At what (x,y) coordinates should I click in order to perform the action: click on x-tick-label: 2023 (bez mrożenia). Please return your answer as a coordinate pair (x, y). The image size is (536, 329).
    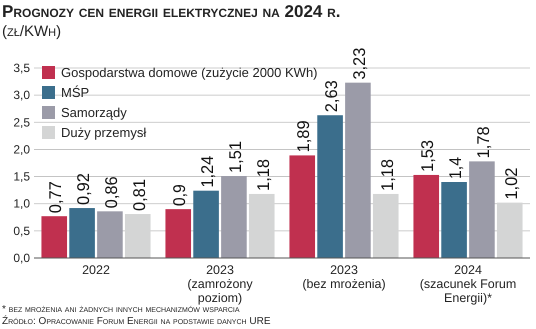
    Looking at the image, I should click on (344, 277).